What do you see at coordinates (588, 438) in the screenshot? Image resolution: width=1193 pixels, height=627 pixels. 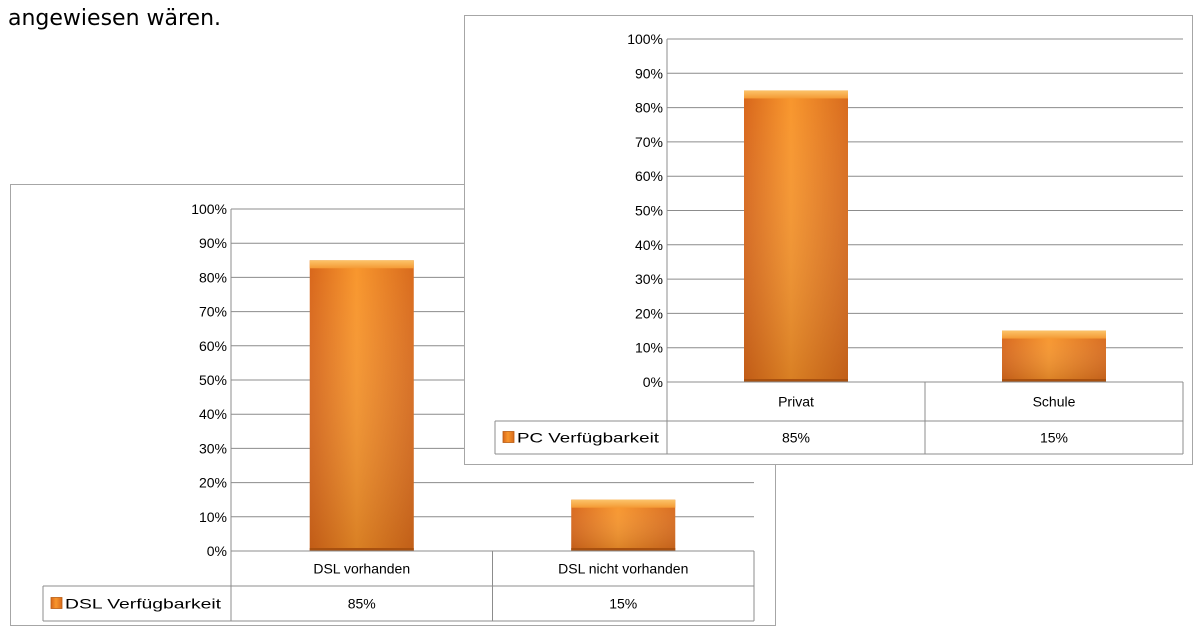 I see `legend-series-name: PC Verfügbarkeit` at bounding box center [588, 438].